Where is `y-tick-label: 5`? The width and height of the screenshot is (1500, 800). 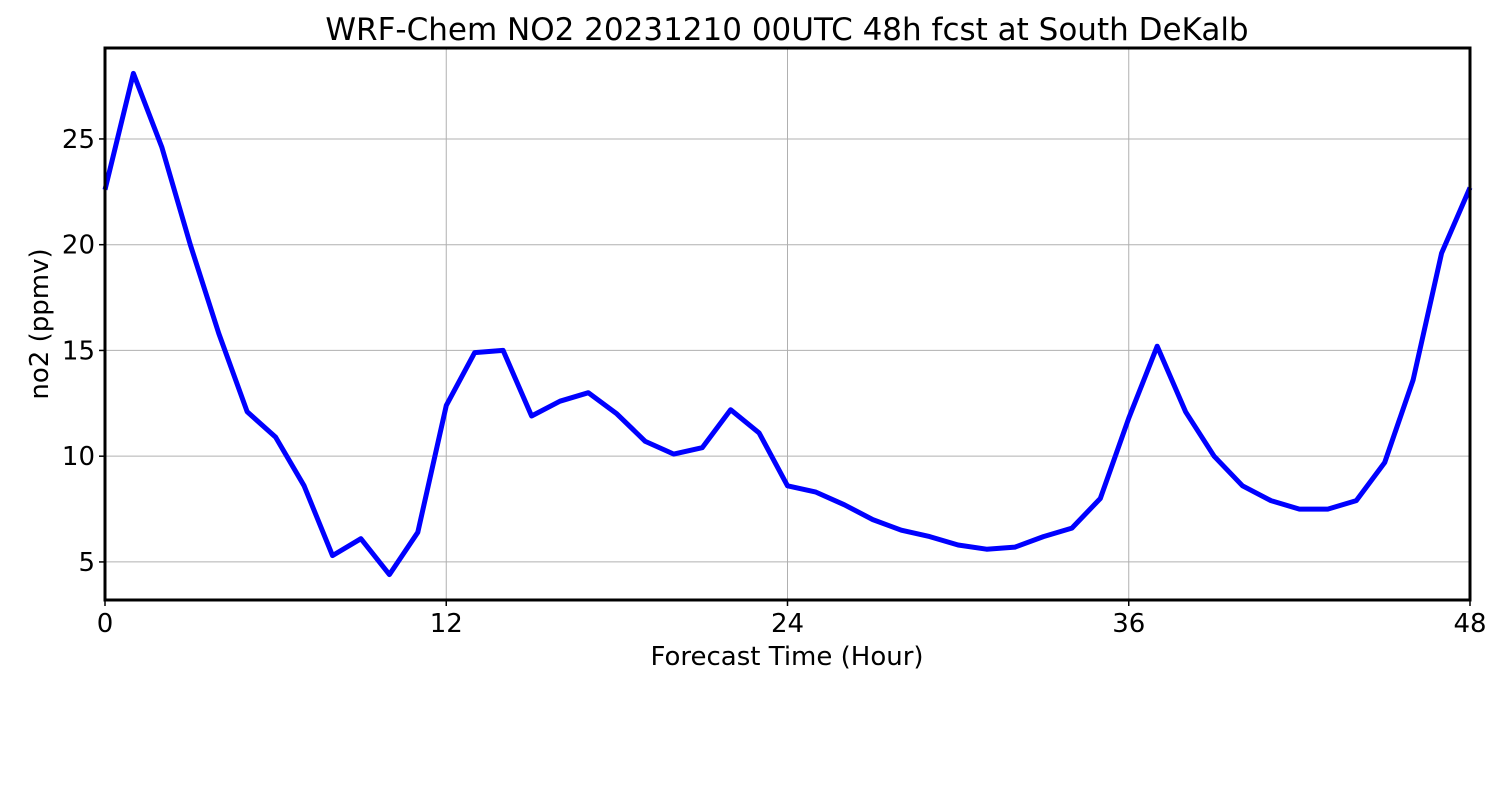
y-tick-label: 5 is located at coordinates (86, 563).